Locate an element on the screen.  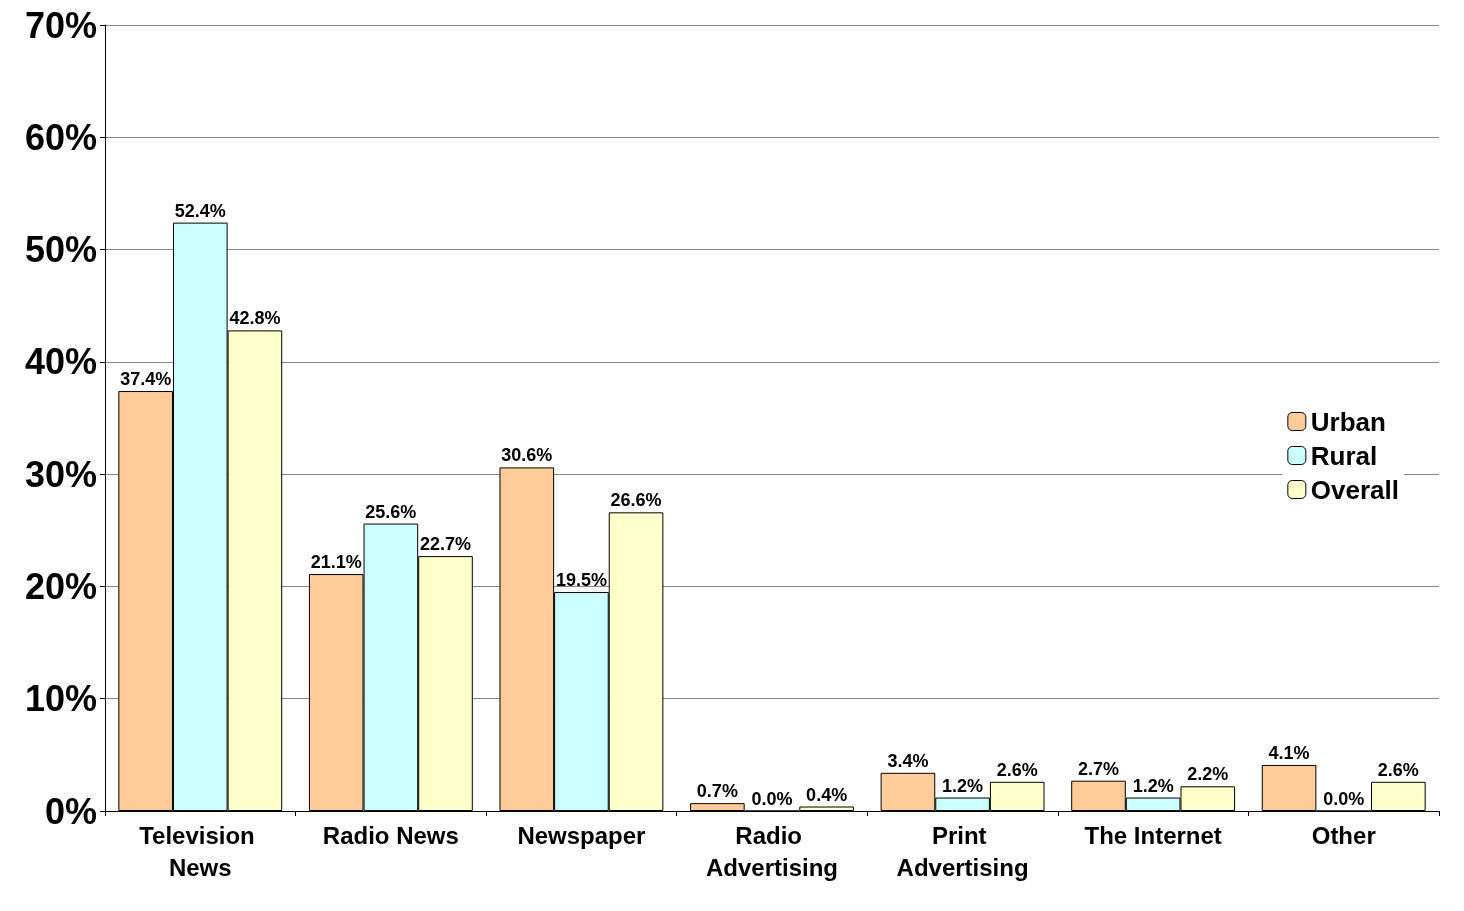
data-label: 52.4% is located at coordinates (200, 210).